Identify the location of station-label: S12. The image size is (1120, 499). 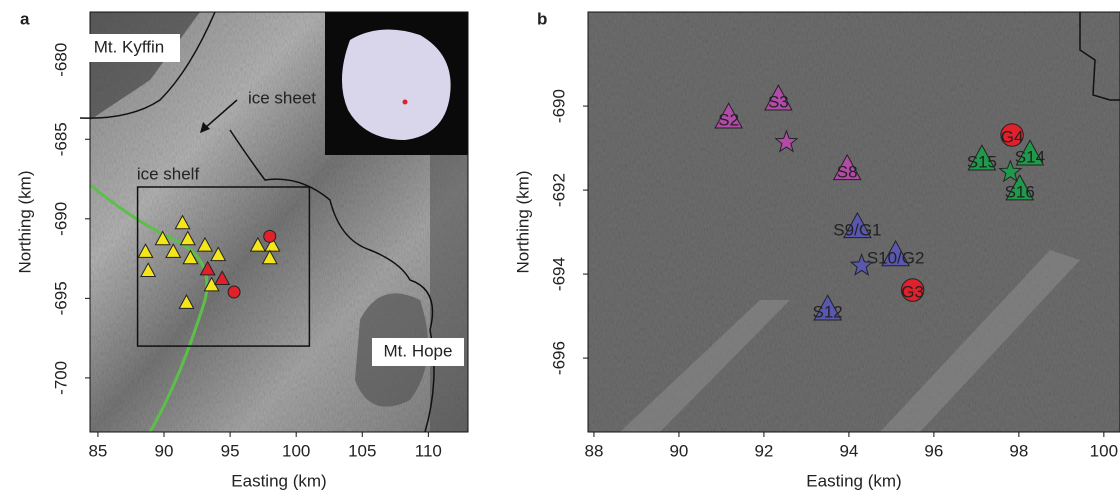
(828, 312).